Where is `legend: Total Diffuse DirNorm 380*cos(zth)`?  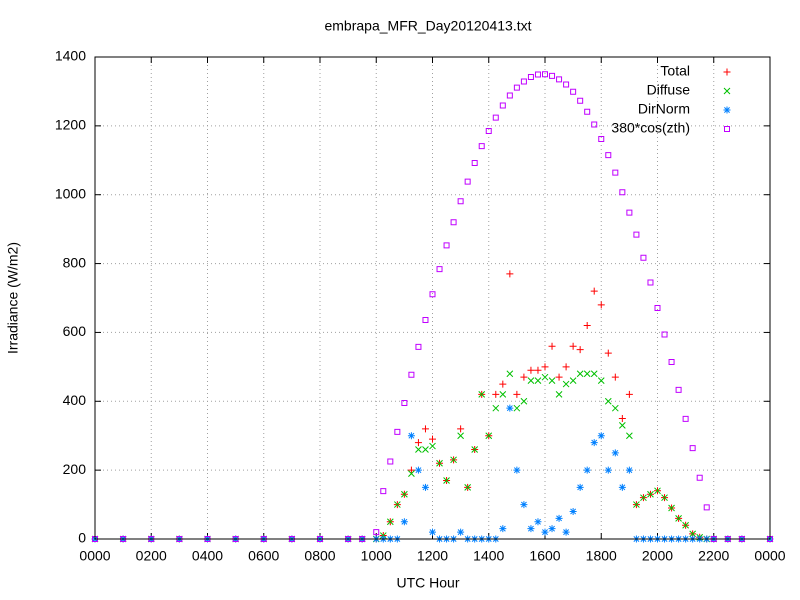 legend: Total Diffuse DirNorm 380*cos(zth) is located at coordinates (671, 99).